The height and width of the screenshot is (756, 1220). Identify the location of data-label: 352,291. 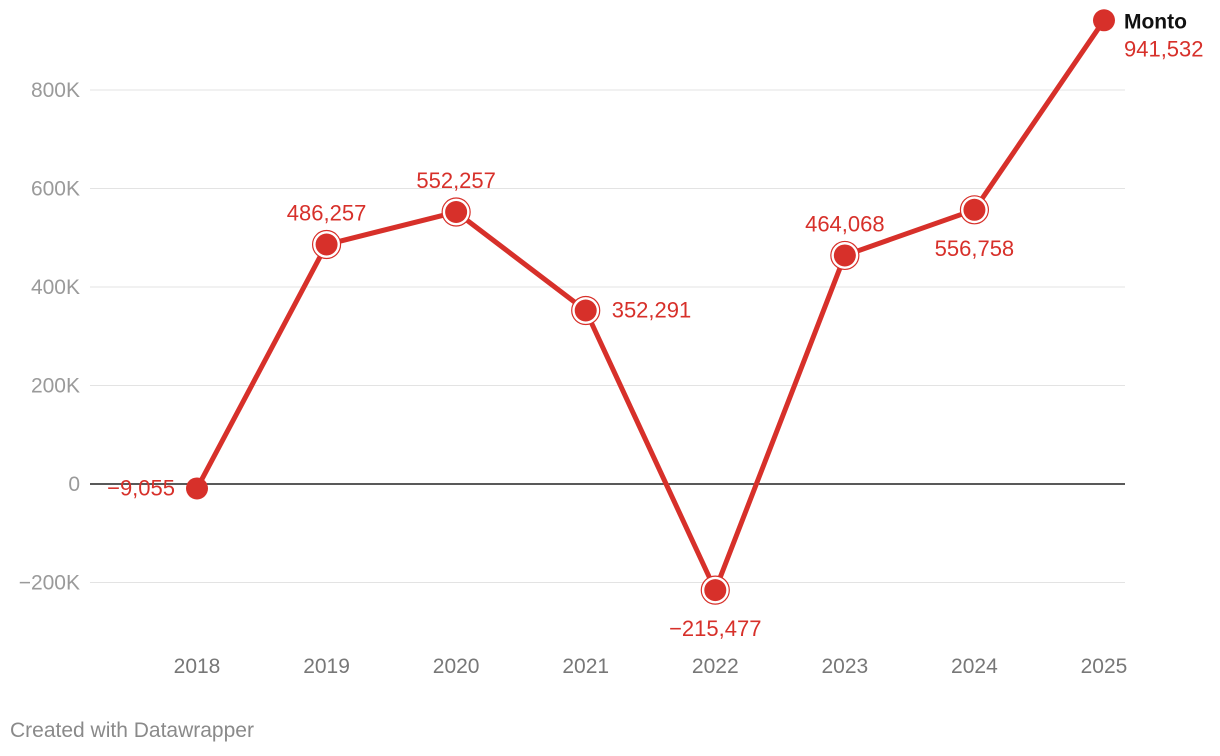
(652, 309).